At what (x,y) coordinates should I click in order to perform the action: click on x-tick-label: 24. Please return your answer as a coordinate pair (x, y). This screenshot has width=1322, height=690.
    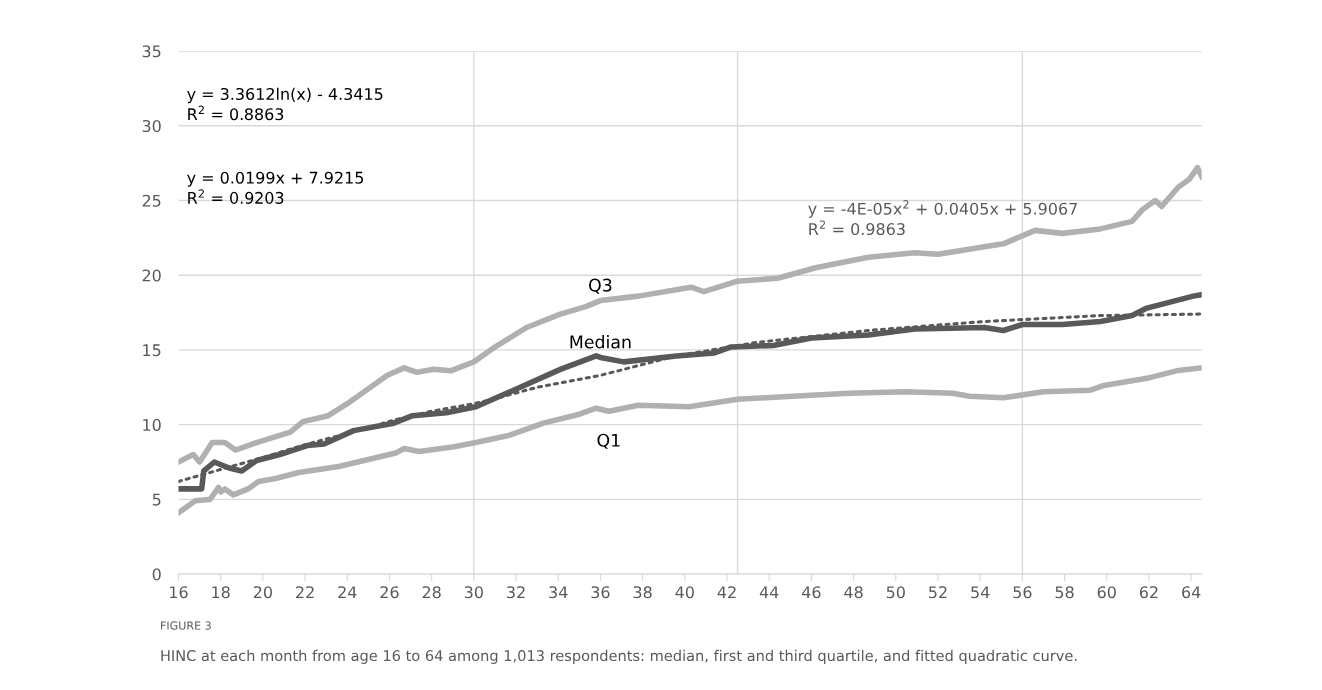
    Looking at the image, I should click on (347, 592).